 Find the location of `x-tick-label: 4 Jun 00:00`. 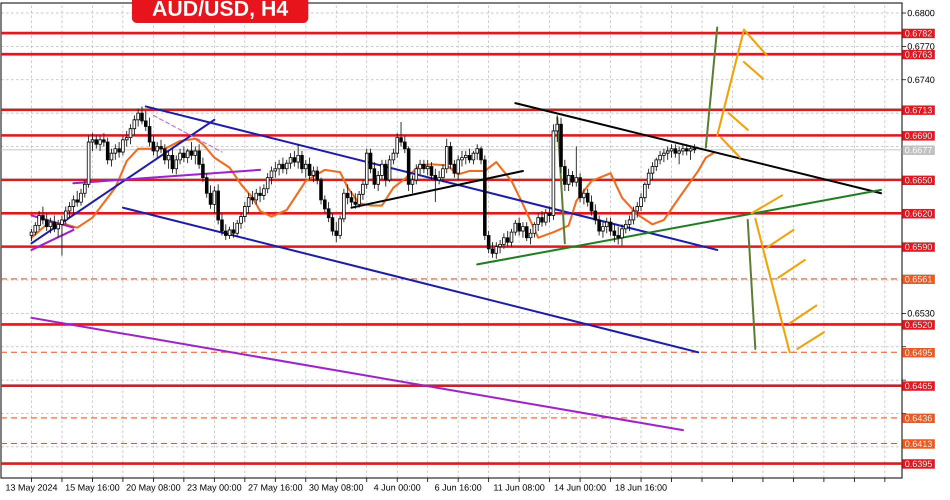

x-tick-label: 4 Jun 00:00 is located at coordinates (397, 487).